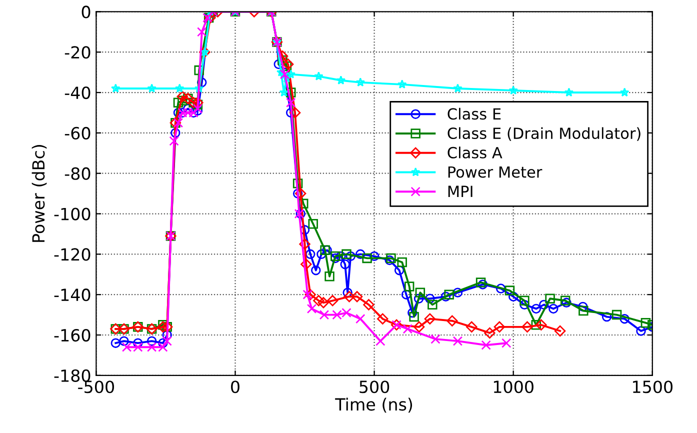 This screenshot has width=697, height=433. I want to click on x-tick-label: -500, so click(96, 387).